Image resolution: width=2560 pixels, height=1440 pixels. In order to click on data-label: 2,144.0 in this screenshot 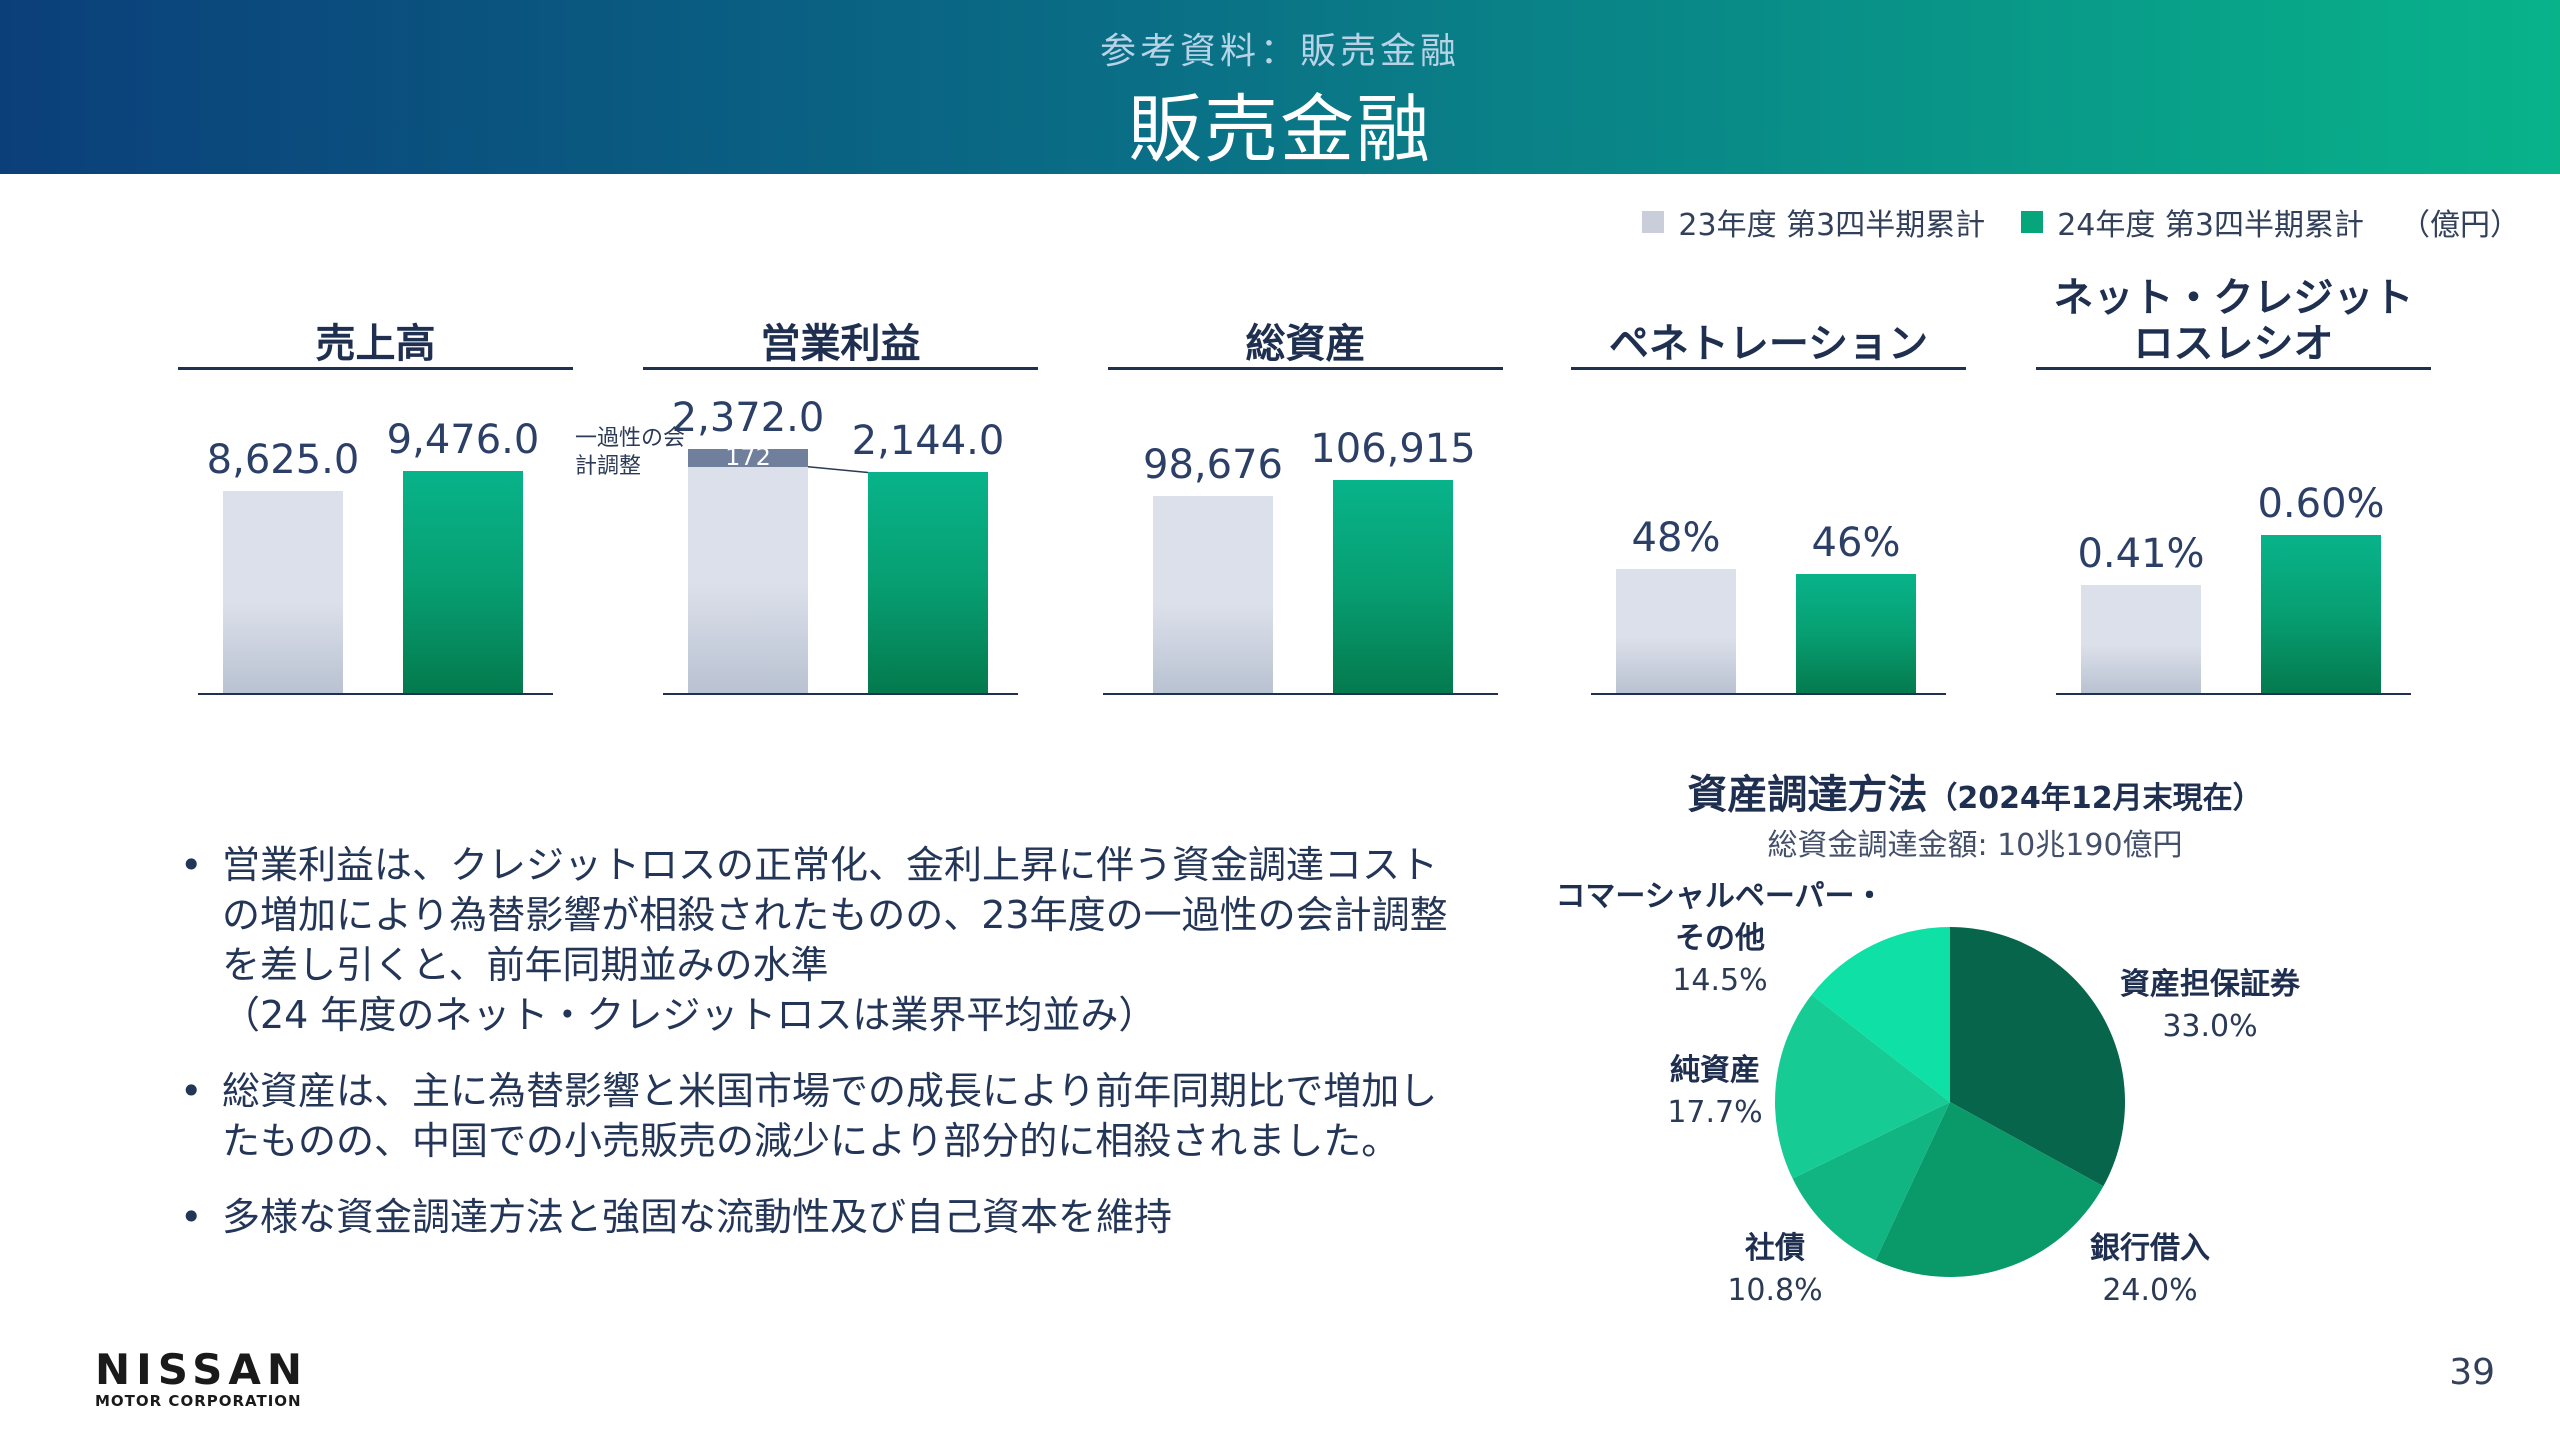, I will do `click(928, 441)`.